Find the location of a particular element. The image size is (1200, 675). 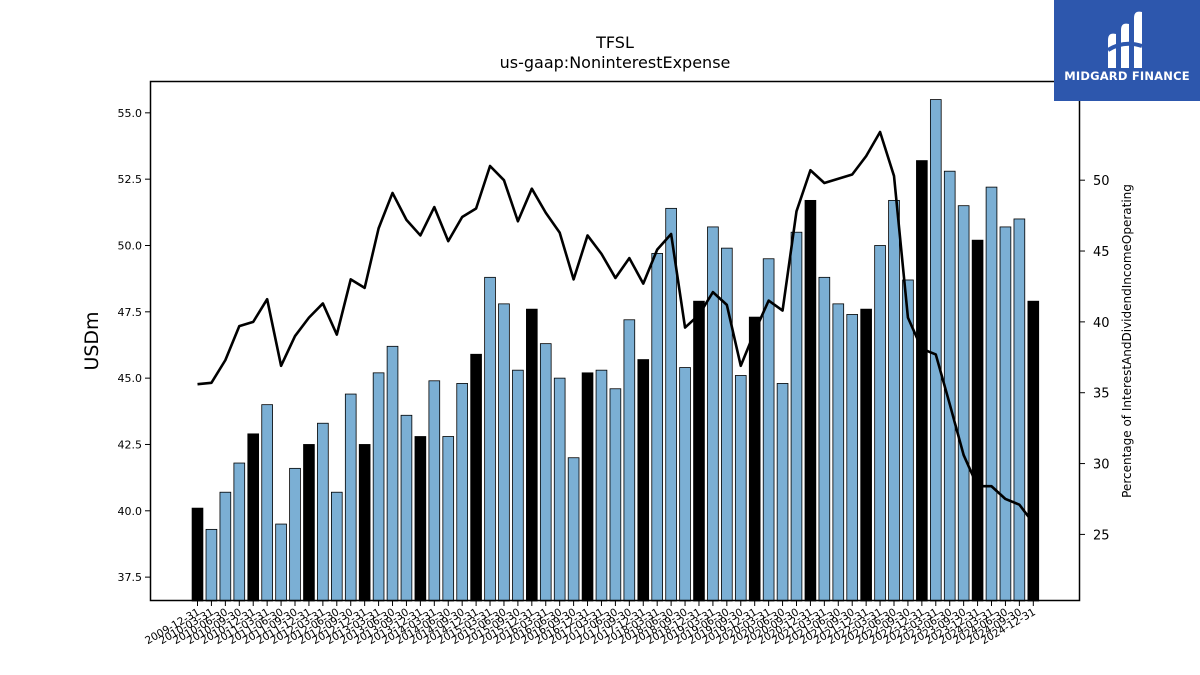

left-axis: 37.5 40.0 42.5 45.0 47.5 50.0 52.5 55.0 is located at coordinates (134, 345).